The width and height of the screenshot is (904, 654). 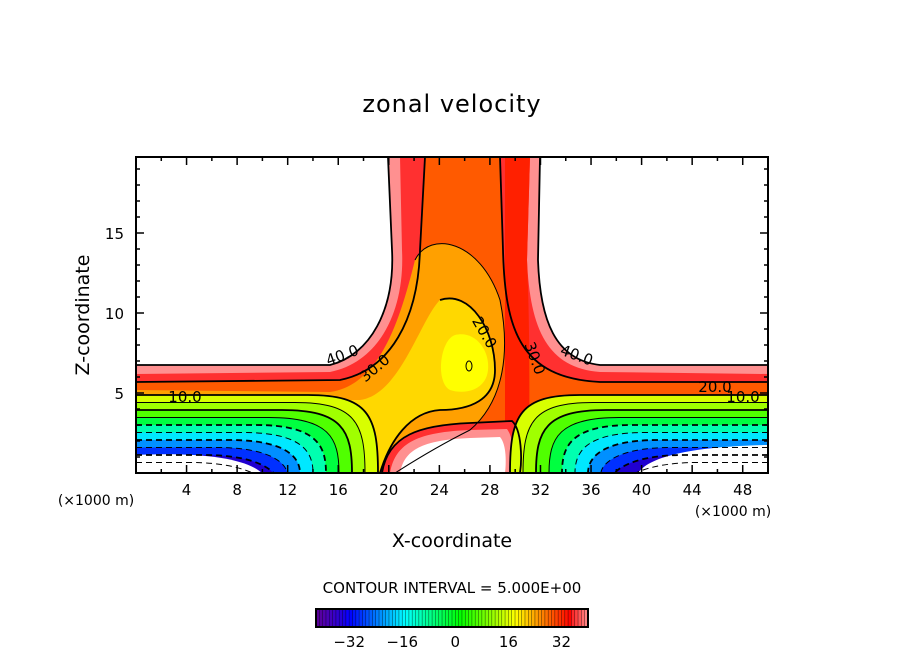 What do you see at coordinates (96, 501) in the screenshot?
I see `x-unit-left: (×1000 m)` at bounding box center [96, 501].